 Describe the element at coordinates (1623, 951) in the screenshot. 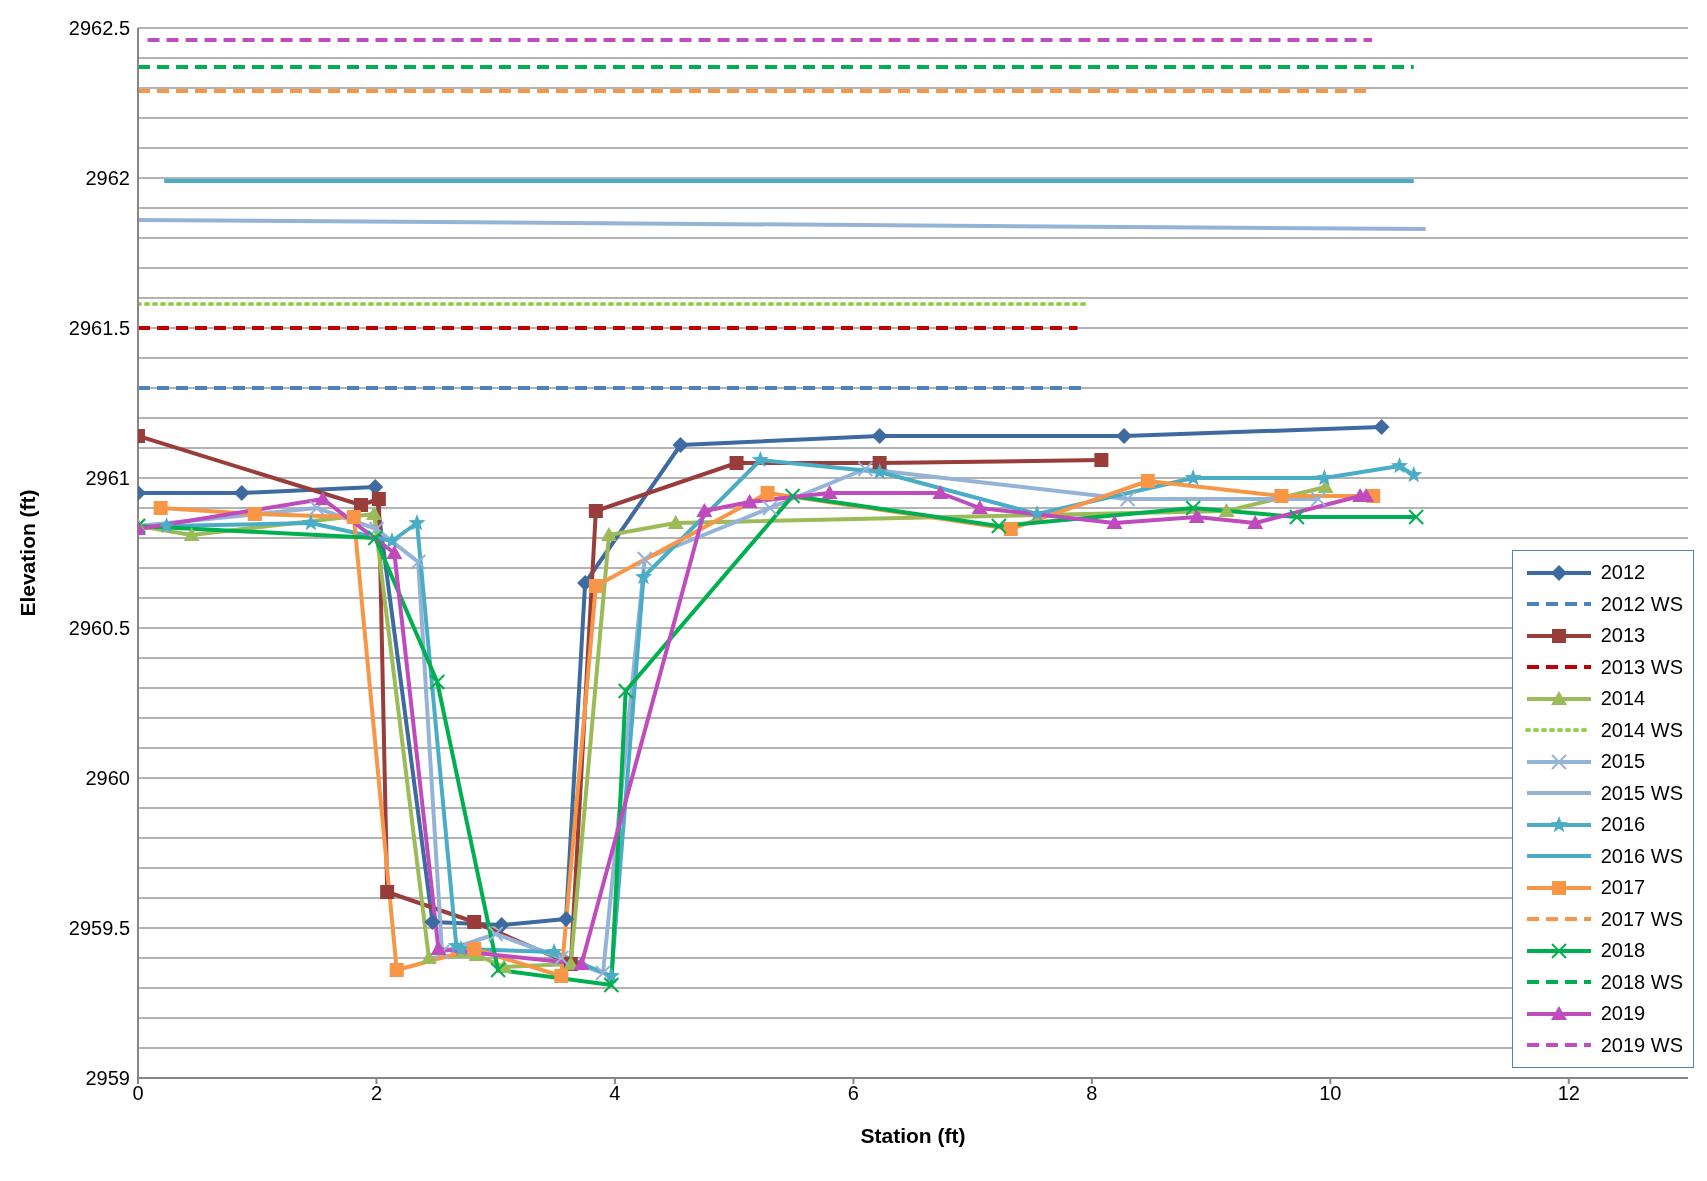

I see `legend-label: 2018` at that location.